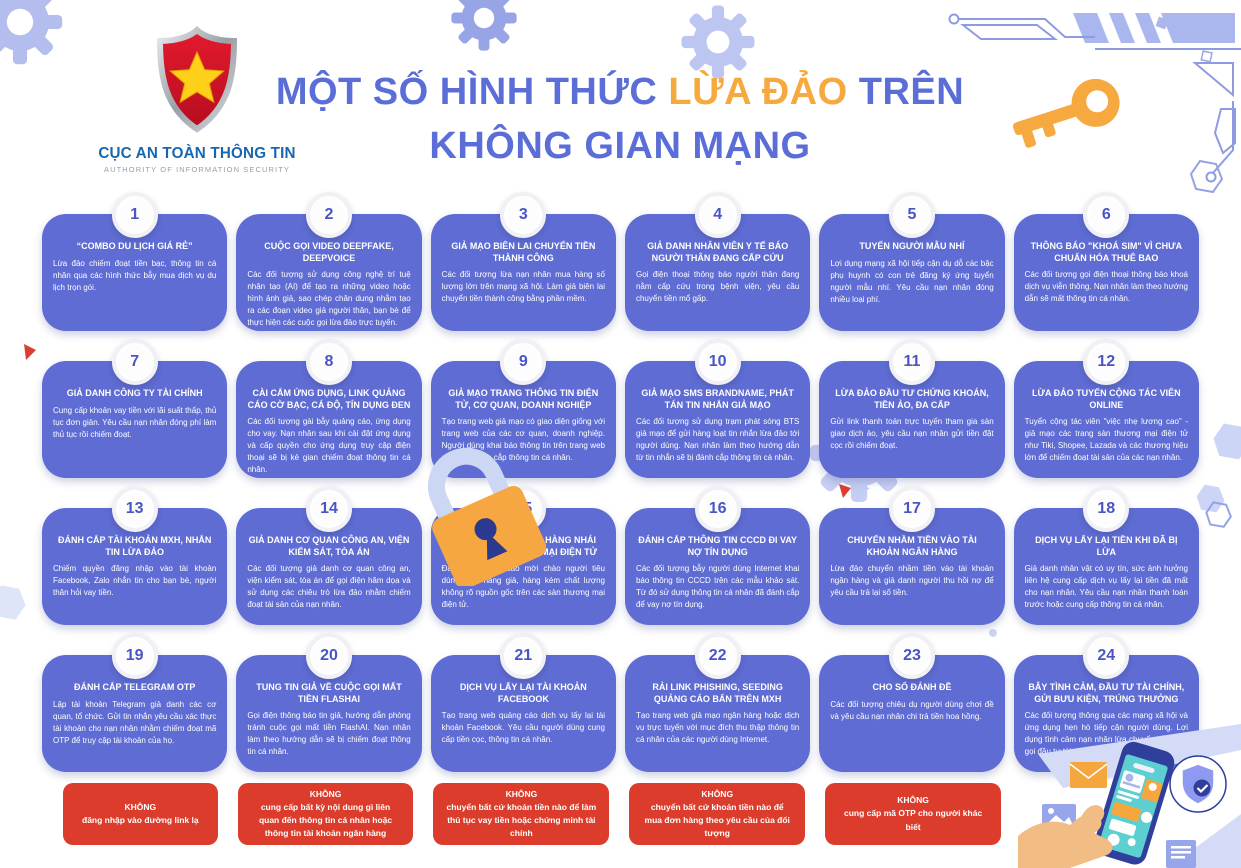 The image size is (1241, 868). Describe the element at coordinates (329, 214) in the screenshot. I see `card-number: 2` at that location.